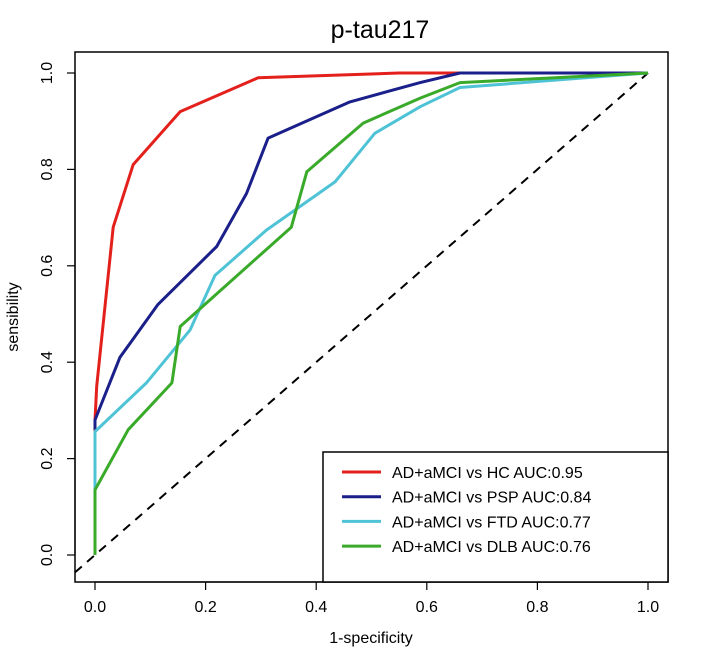  What do you see at coordinates (95, 607) in the screenshot?
I see `x-tick-label: 0.0` at bounding box center [95, 607].